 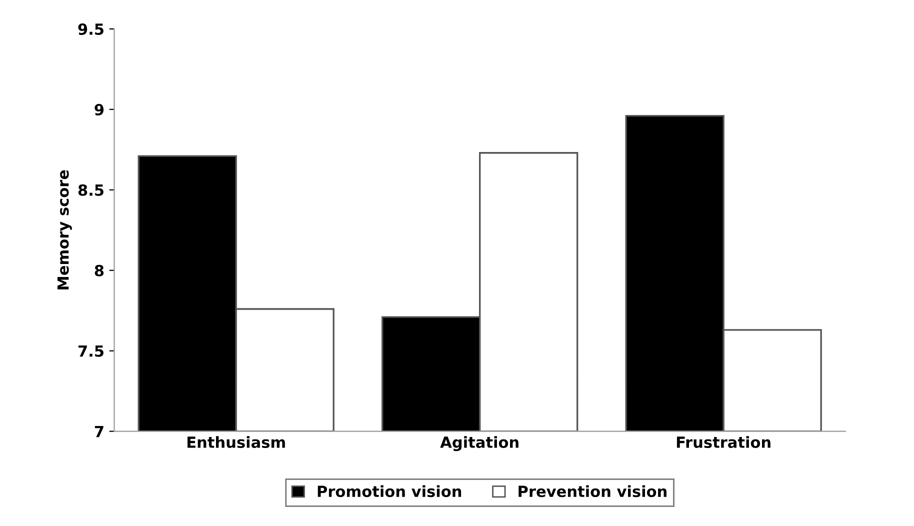 What do you see at coordinates (592, 491) in the screenshot?
I see `legend-label: Prevention vision` at bounding box center [592, 491].